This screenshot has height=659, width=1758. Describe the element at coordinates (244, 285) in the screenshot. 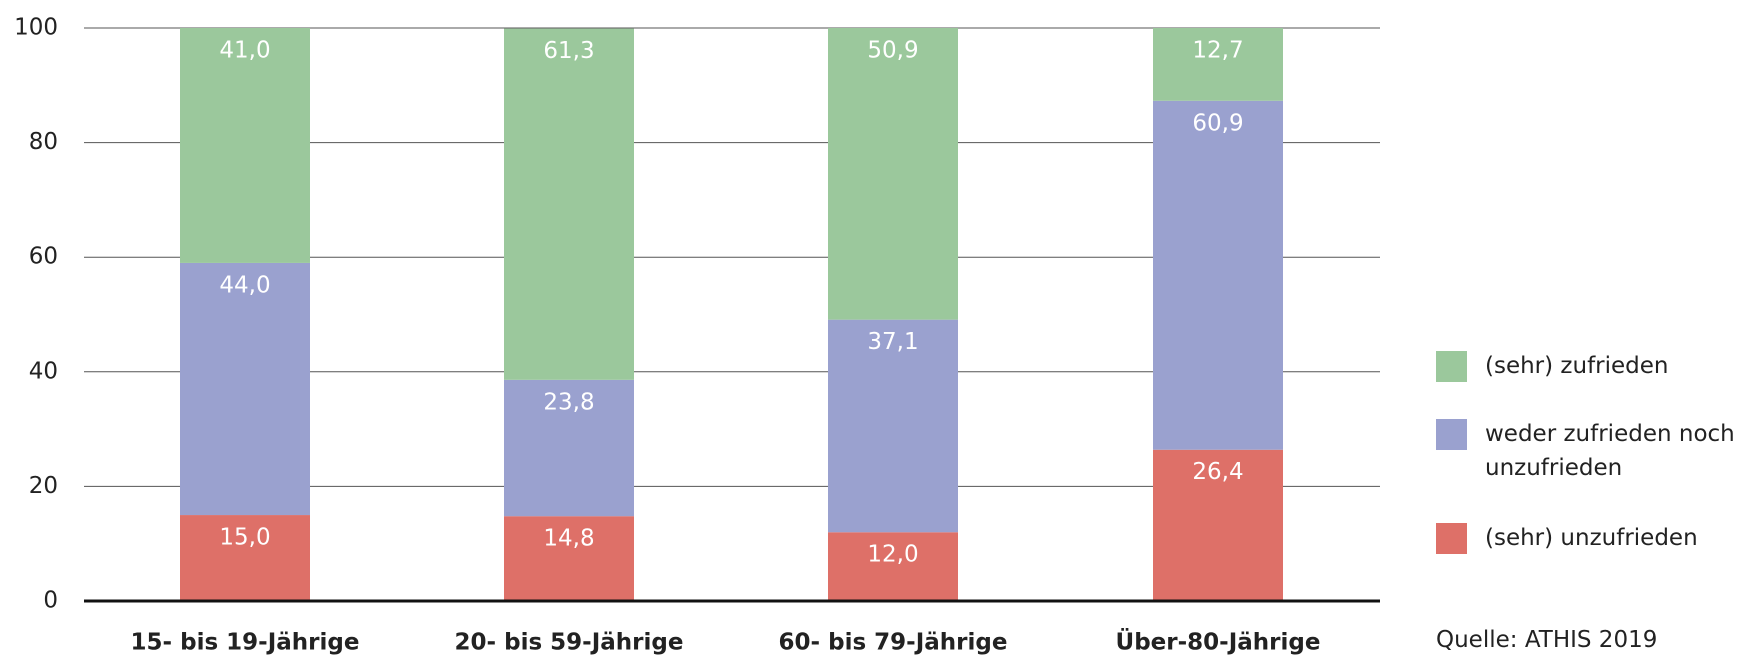

I see `data-label: 44,0` at that location.